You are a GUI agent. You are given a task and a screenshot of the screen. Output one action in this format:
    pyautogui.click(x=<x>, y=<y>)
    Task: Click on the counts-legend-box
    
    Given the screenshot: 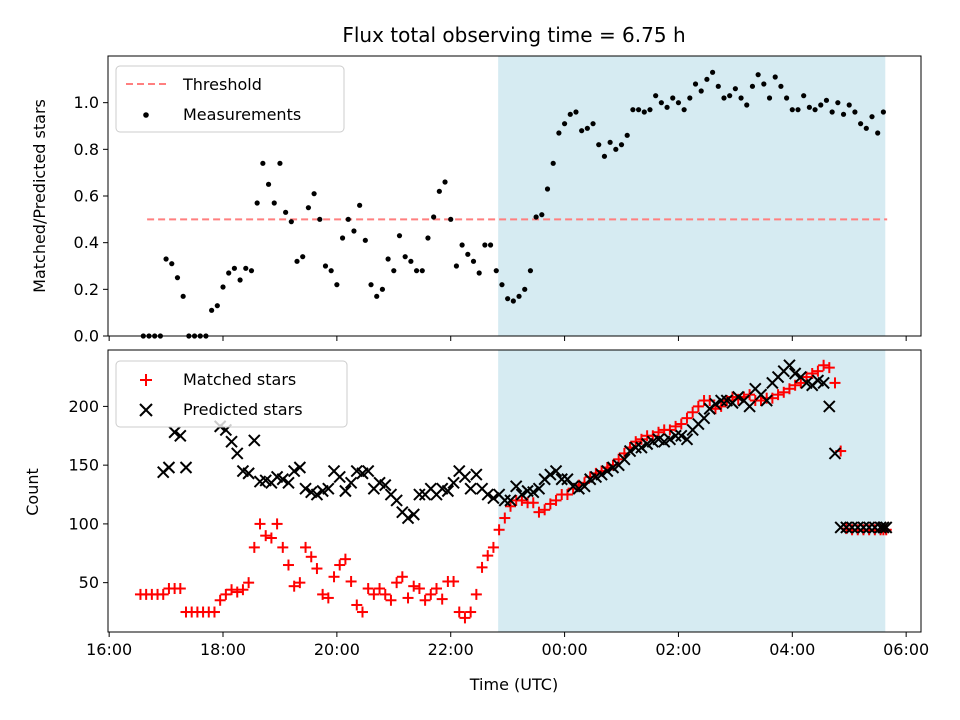 What is the action you would take?
    pyautogui.click(x=231, y=394)
    